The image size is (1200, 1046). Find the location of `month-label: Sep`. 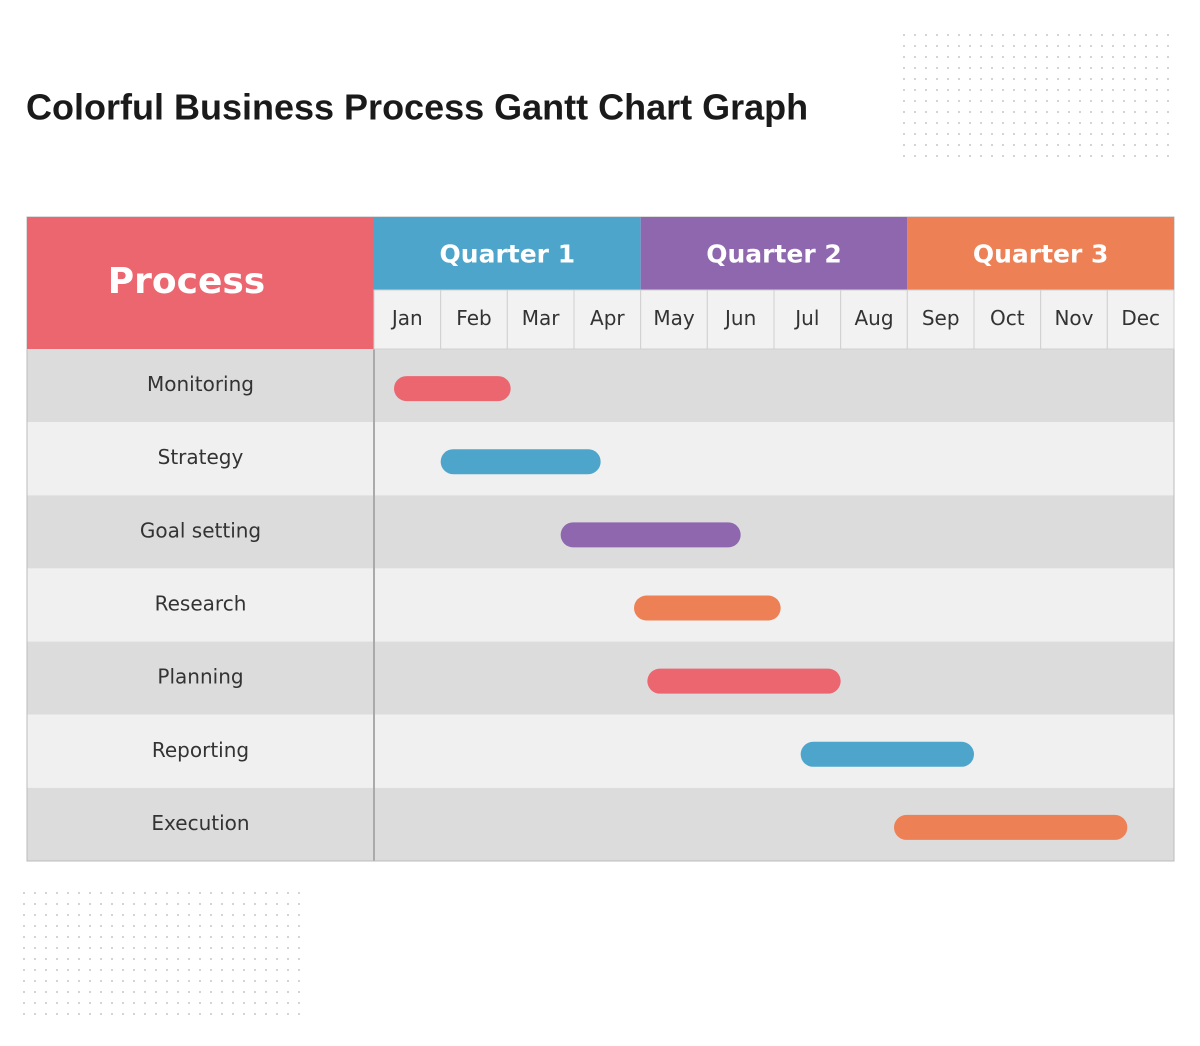

month-label: Sep is located at coordinates (941, 318).